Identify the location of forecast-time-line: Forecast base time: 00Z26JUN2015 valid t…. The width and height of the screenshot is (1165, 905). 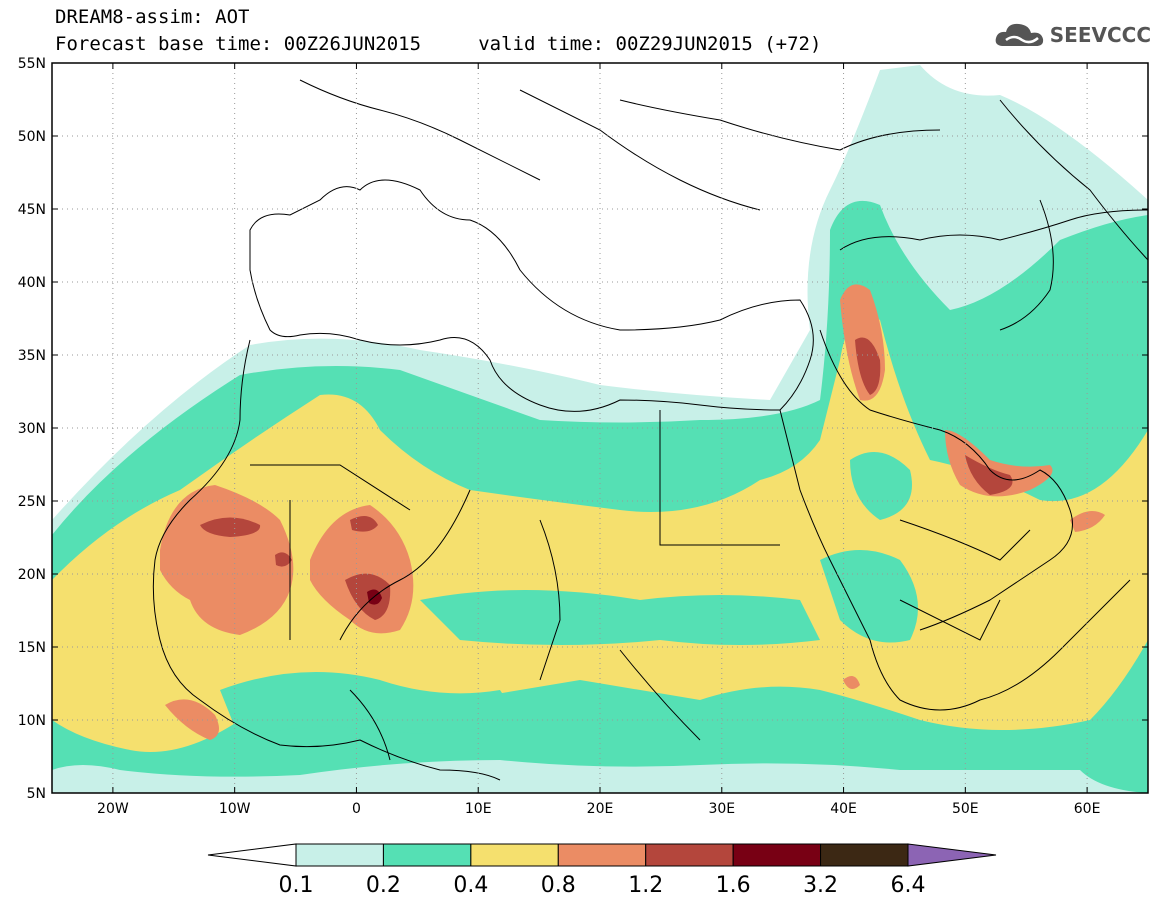
(438, 44).